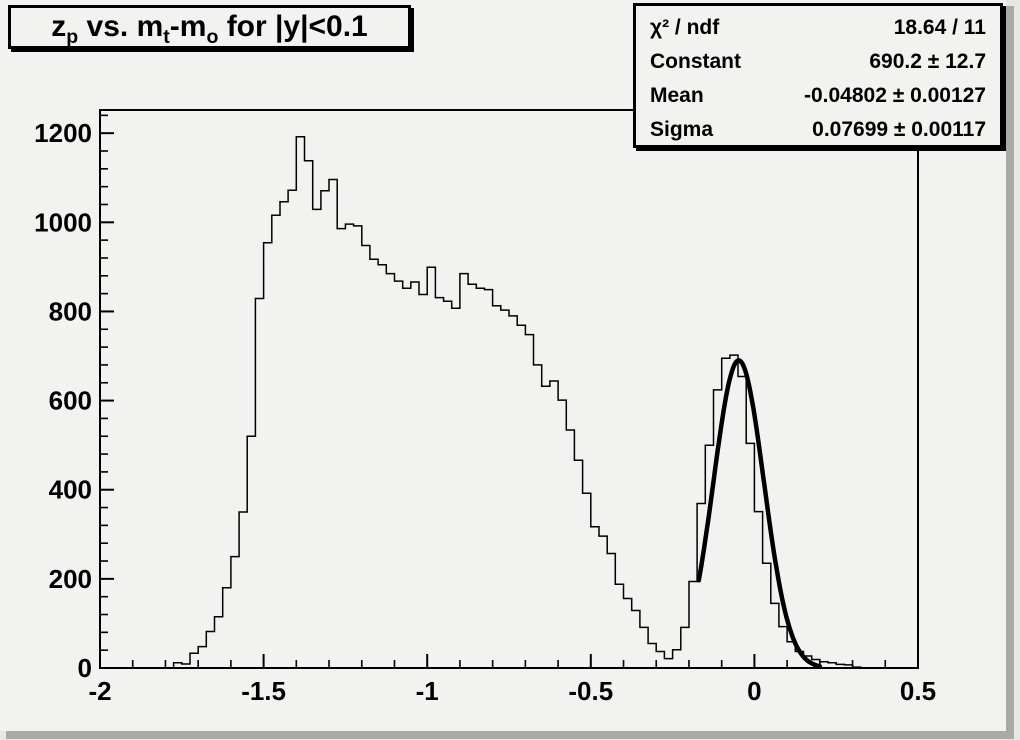 Image resolution: width=1020 pixels, height=740 pixels. I want to click on stats-label: Constant, so click(695, 61).